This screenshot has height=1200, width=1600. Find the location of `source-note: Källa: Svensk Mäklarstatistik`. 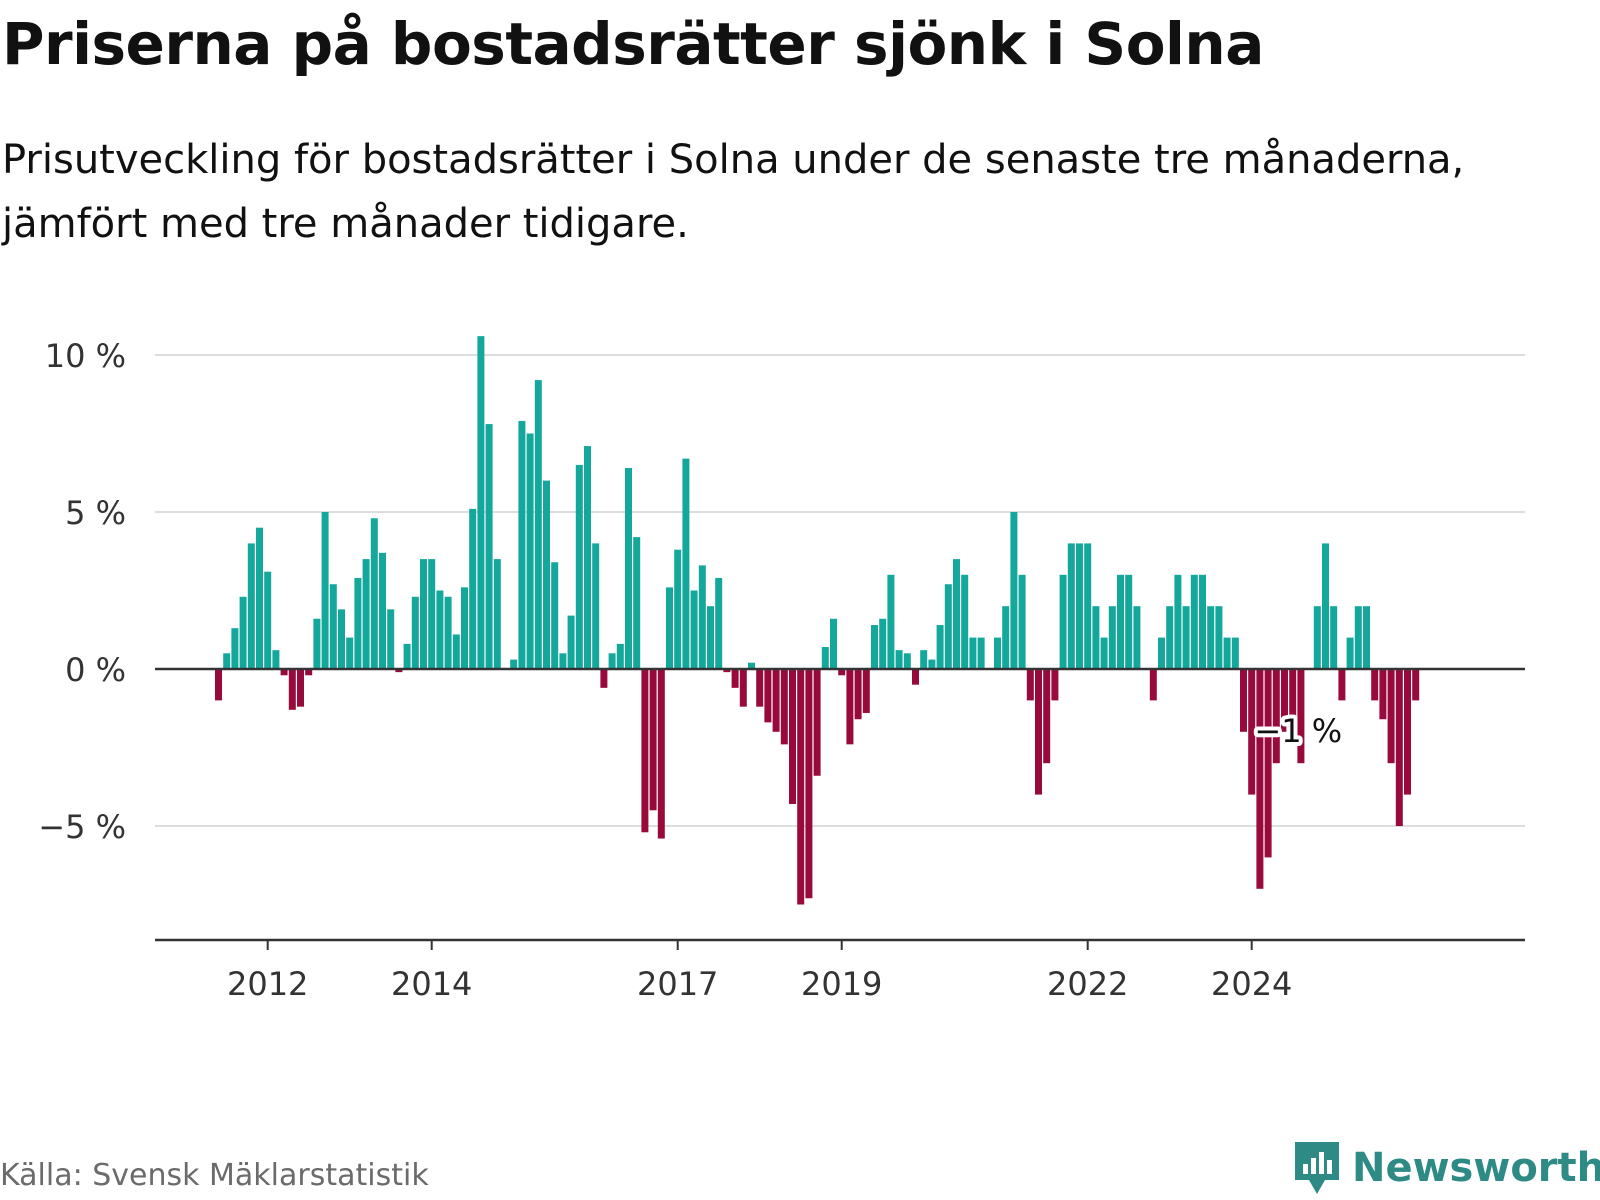

source-note: Källa: Svensk Mäklarstatistik is located at coordinates (214, 1175).